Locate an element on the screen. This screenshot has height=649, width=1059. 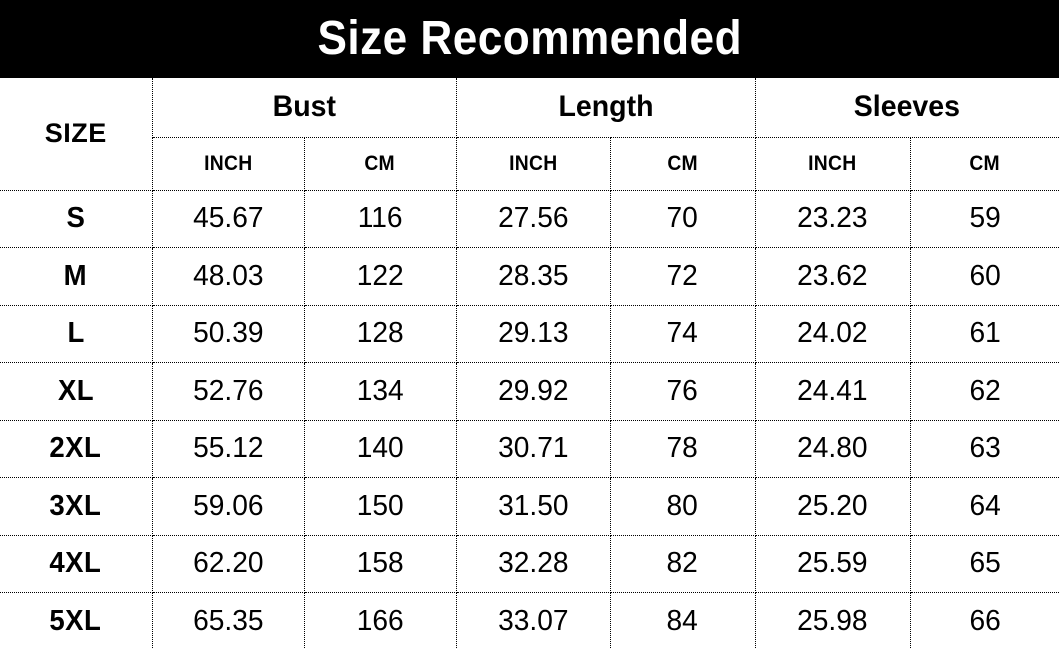
value-text: 24.80 is located at coordinates (832, 448).